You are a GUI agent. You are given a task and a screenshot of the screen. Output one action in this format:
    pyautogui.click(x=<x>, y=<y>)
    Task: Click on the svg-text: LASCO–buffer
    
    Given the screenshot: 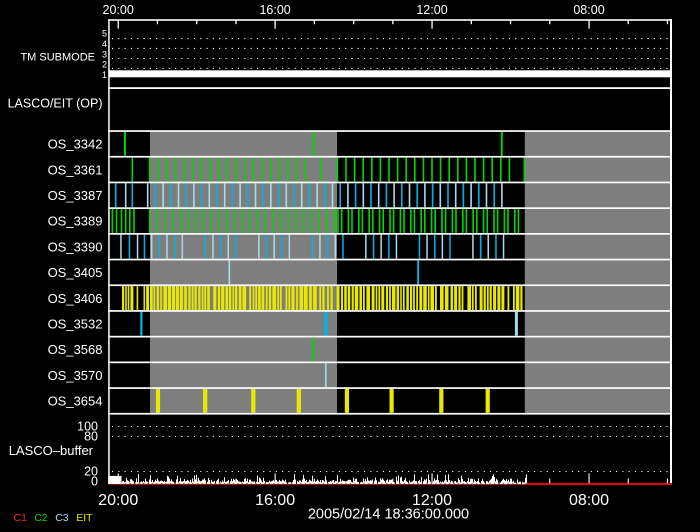 What is the action you would take?
    pyautogui.click(x=51, y=450)
    